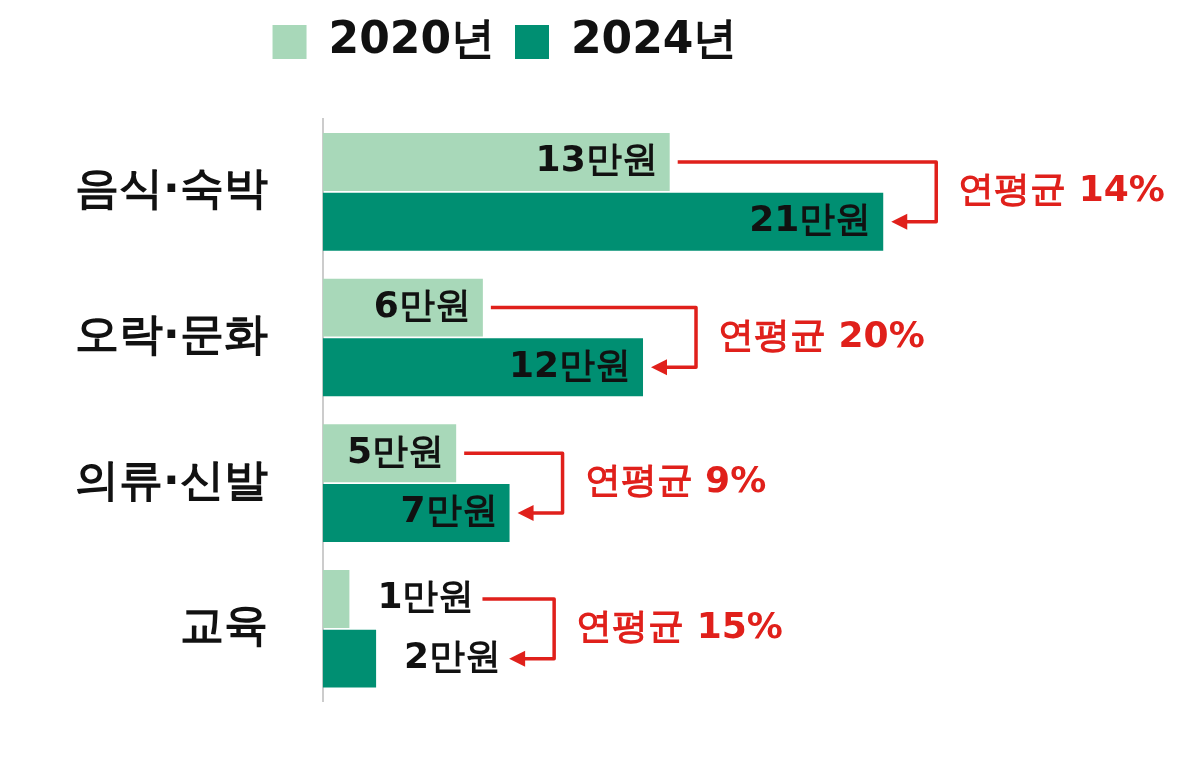 This screenshot has height=783, width=1200. I want to click on annotation: 연평균 15%, so click(679, 626).